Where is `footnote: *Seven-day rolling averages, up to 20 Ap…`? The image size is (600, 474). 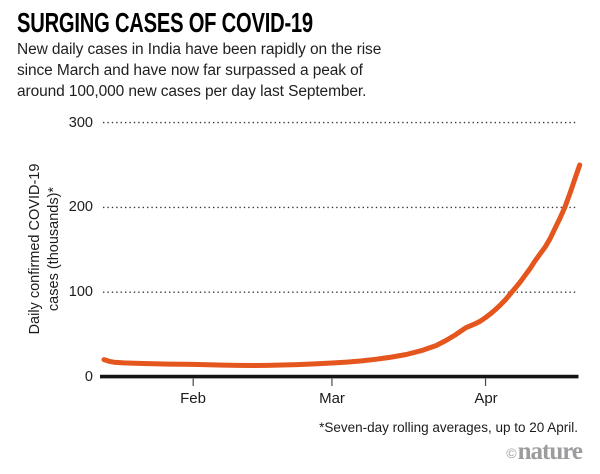 footnote: *Seven-day rolling averages, up to 20 Ap… is located at coordinates (448, 427).